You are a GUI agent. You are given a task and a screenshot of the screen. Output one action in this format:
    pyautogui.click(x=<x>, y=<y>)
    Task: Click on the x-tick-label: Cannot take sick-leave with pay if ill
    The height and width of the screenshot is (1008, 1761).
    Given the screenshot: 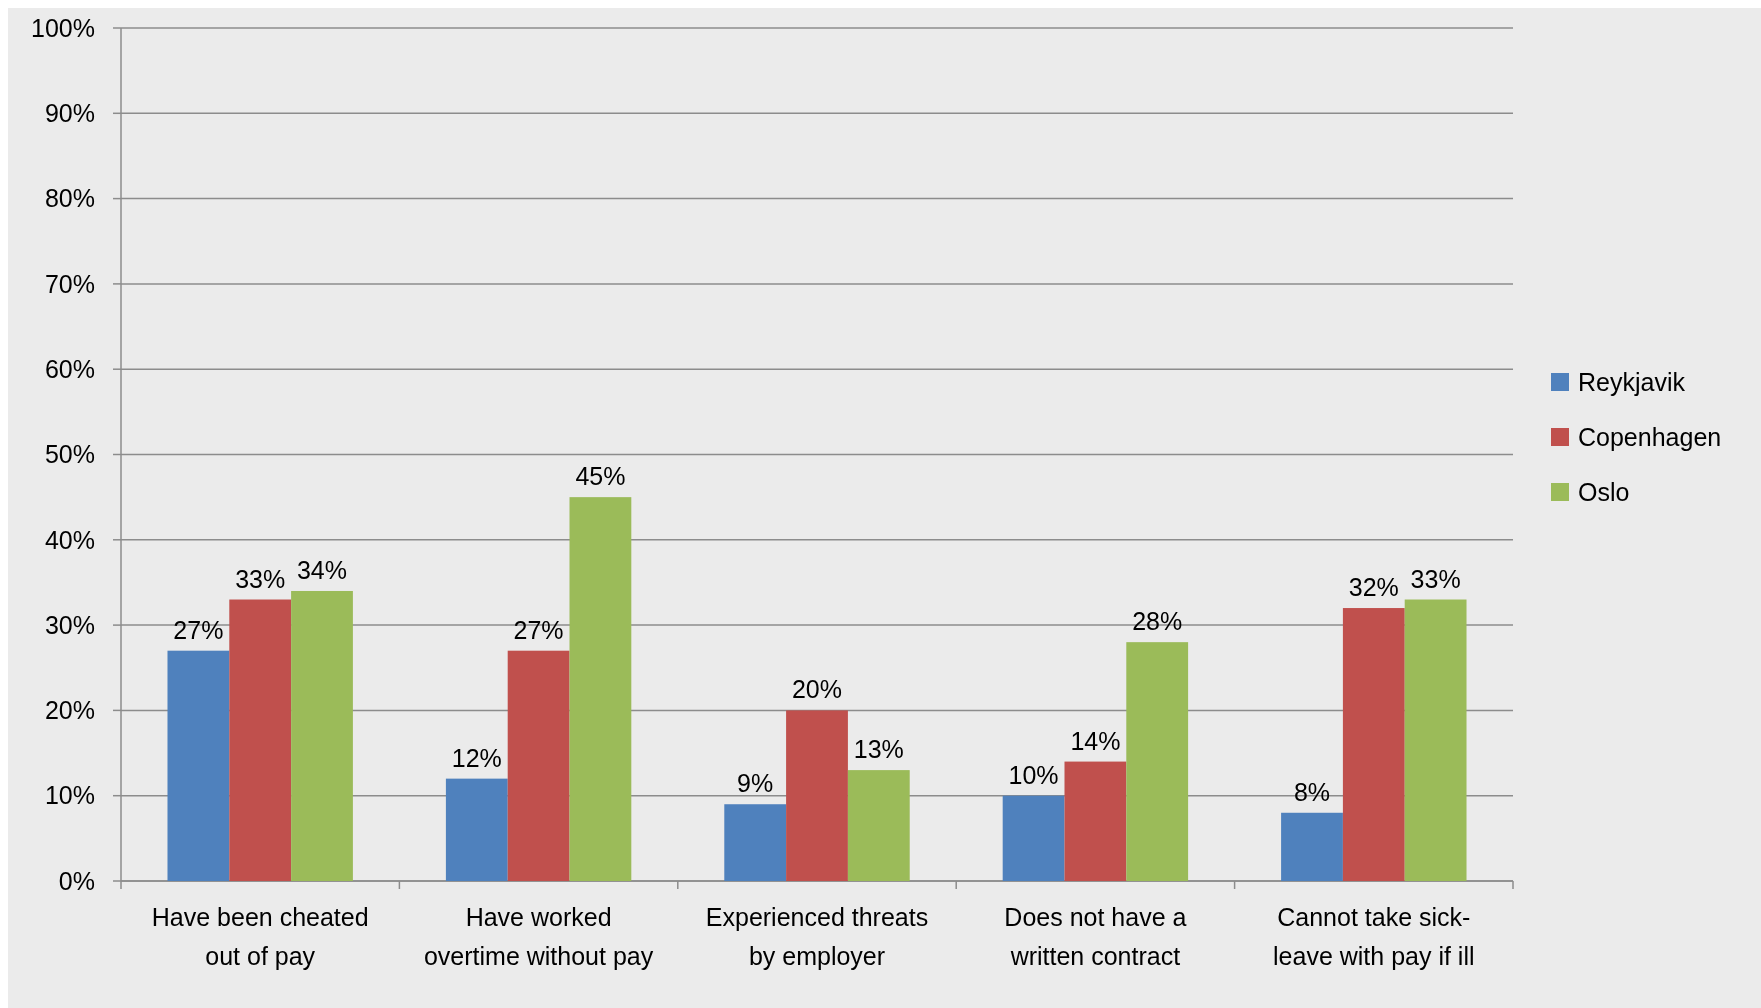 What is the action you would take?
    pyautogui.click(x=1374, y=936)
    